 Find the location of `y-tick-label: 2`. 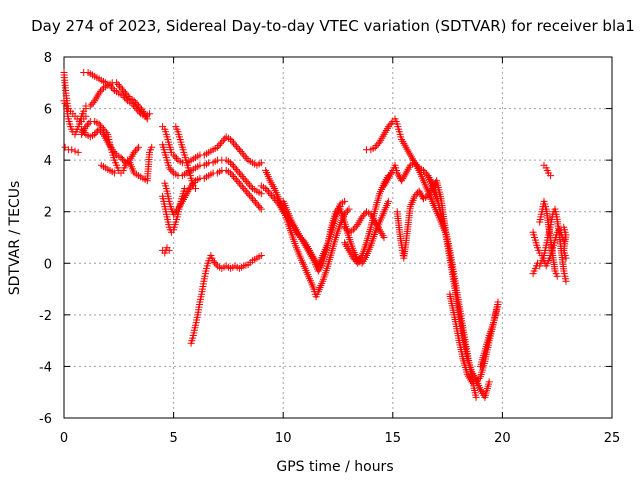

y-tick-label: 2 is located at coordinates (48, 213).